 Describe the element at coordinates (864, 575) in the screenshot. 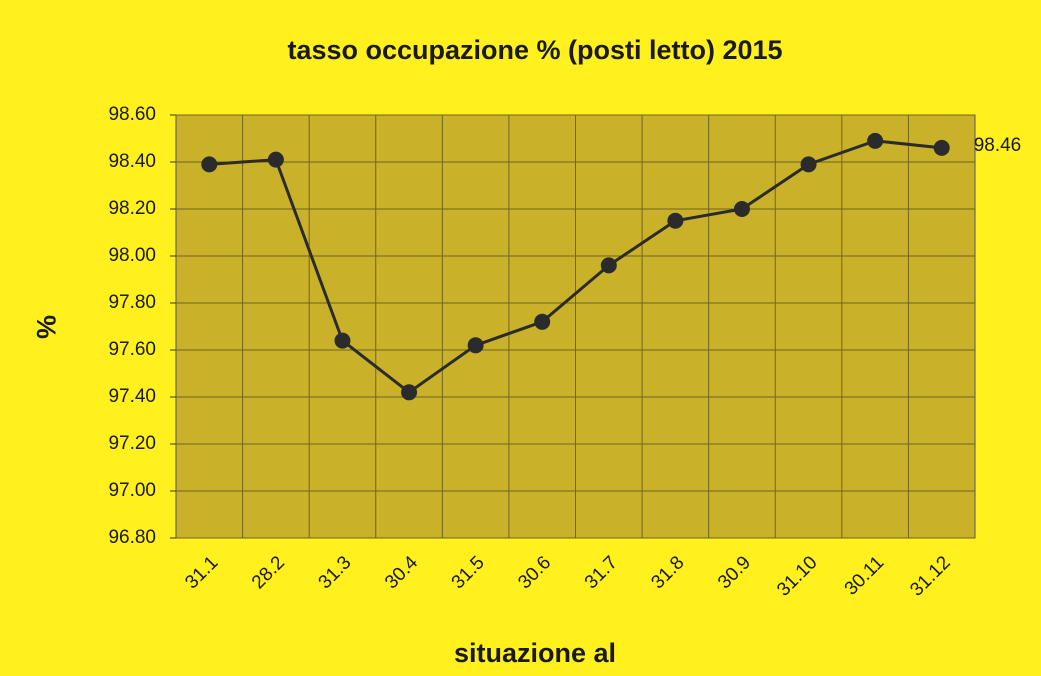

I see `x-tick-label: 30.11` at that location.